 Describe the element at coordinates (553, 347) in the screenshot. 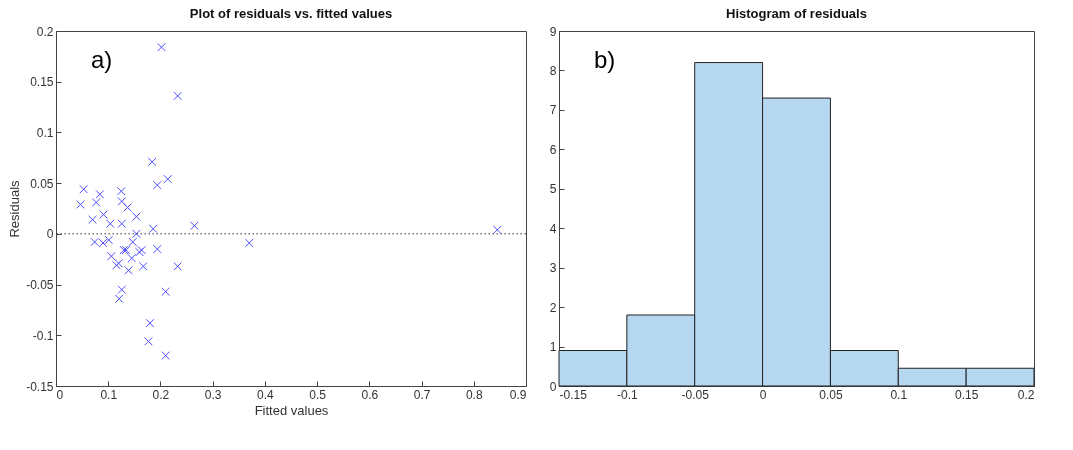

I see `y-tick-label: 1` at that location.